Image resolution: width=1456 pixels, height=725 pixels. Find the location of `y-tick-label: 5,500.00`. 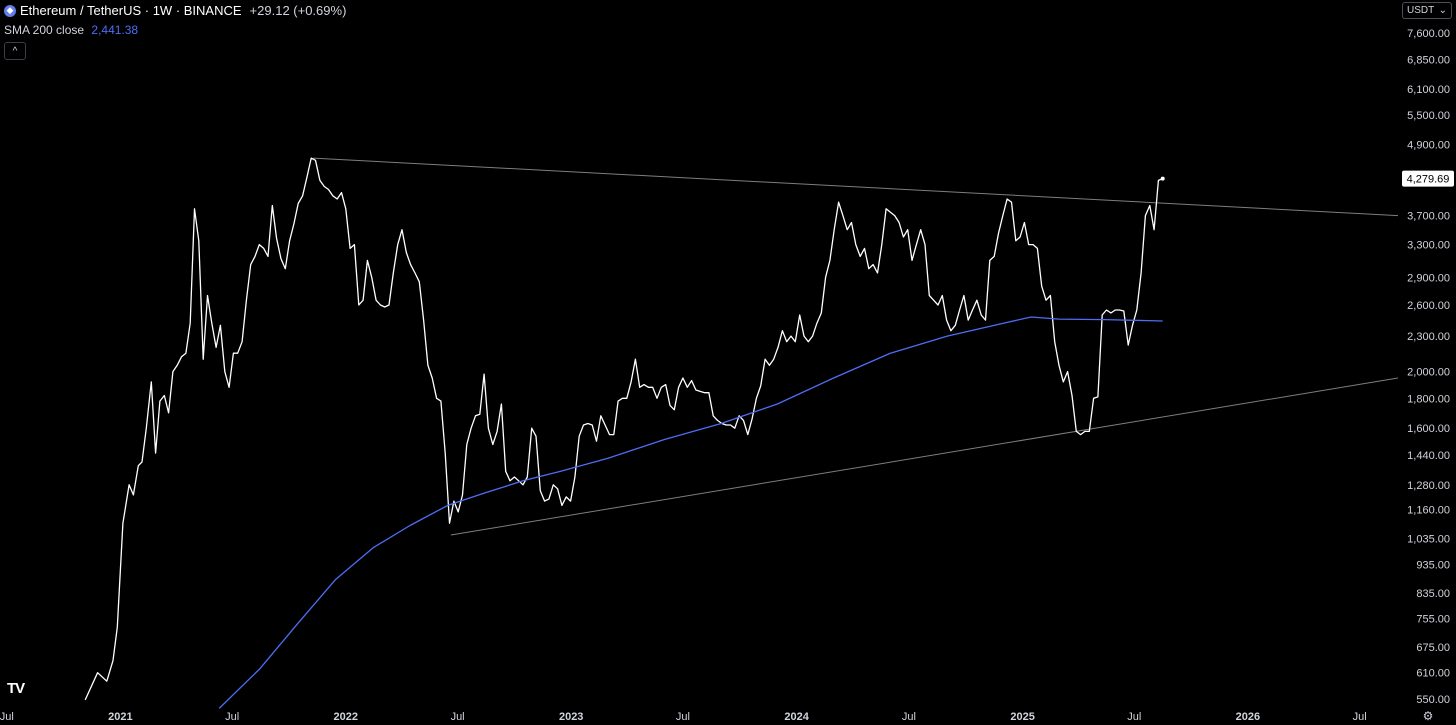

y-tick-label: 5,500.00 is located at coordinates (1428, 116).